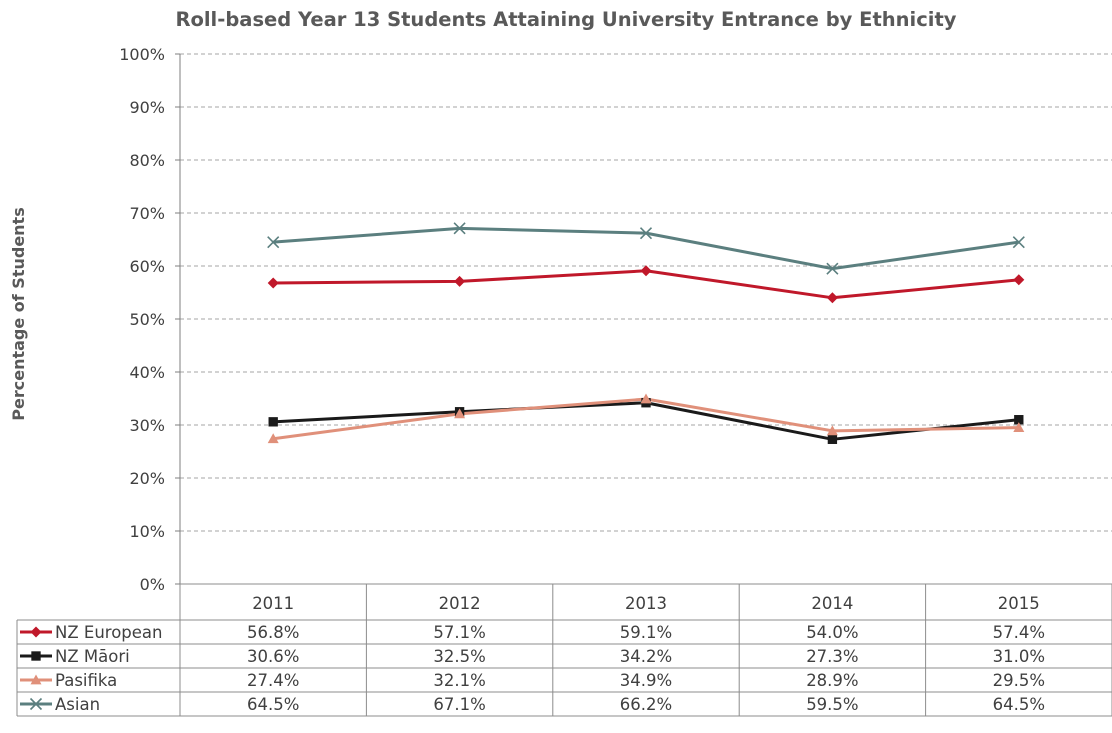  What do you see at coordinates (86, 680) in the screenshot?
I see `legend-label: Pasifika` at bounding box center [86, 680].